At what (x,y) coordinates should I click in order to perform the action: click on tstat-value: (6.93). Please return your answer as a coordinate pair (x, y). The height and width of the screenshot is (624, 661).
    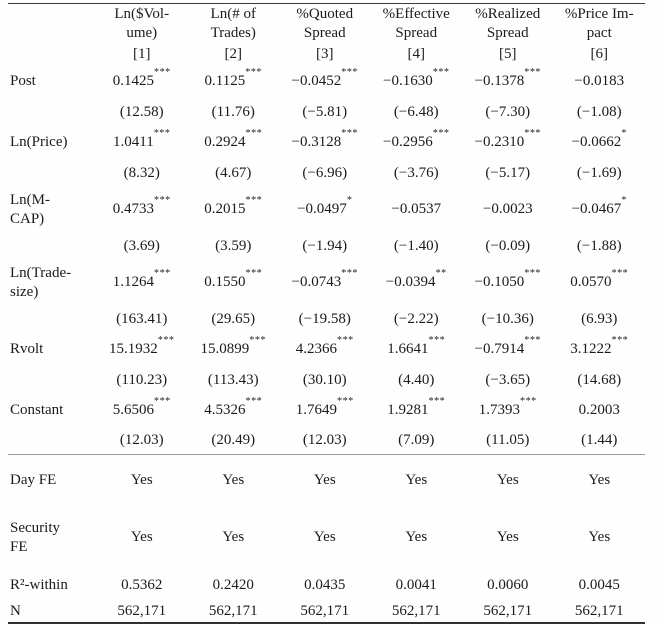
    Looking at the image, I should click on (599, 318).